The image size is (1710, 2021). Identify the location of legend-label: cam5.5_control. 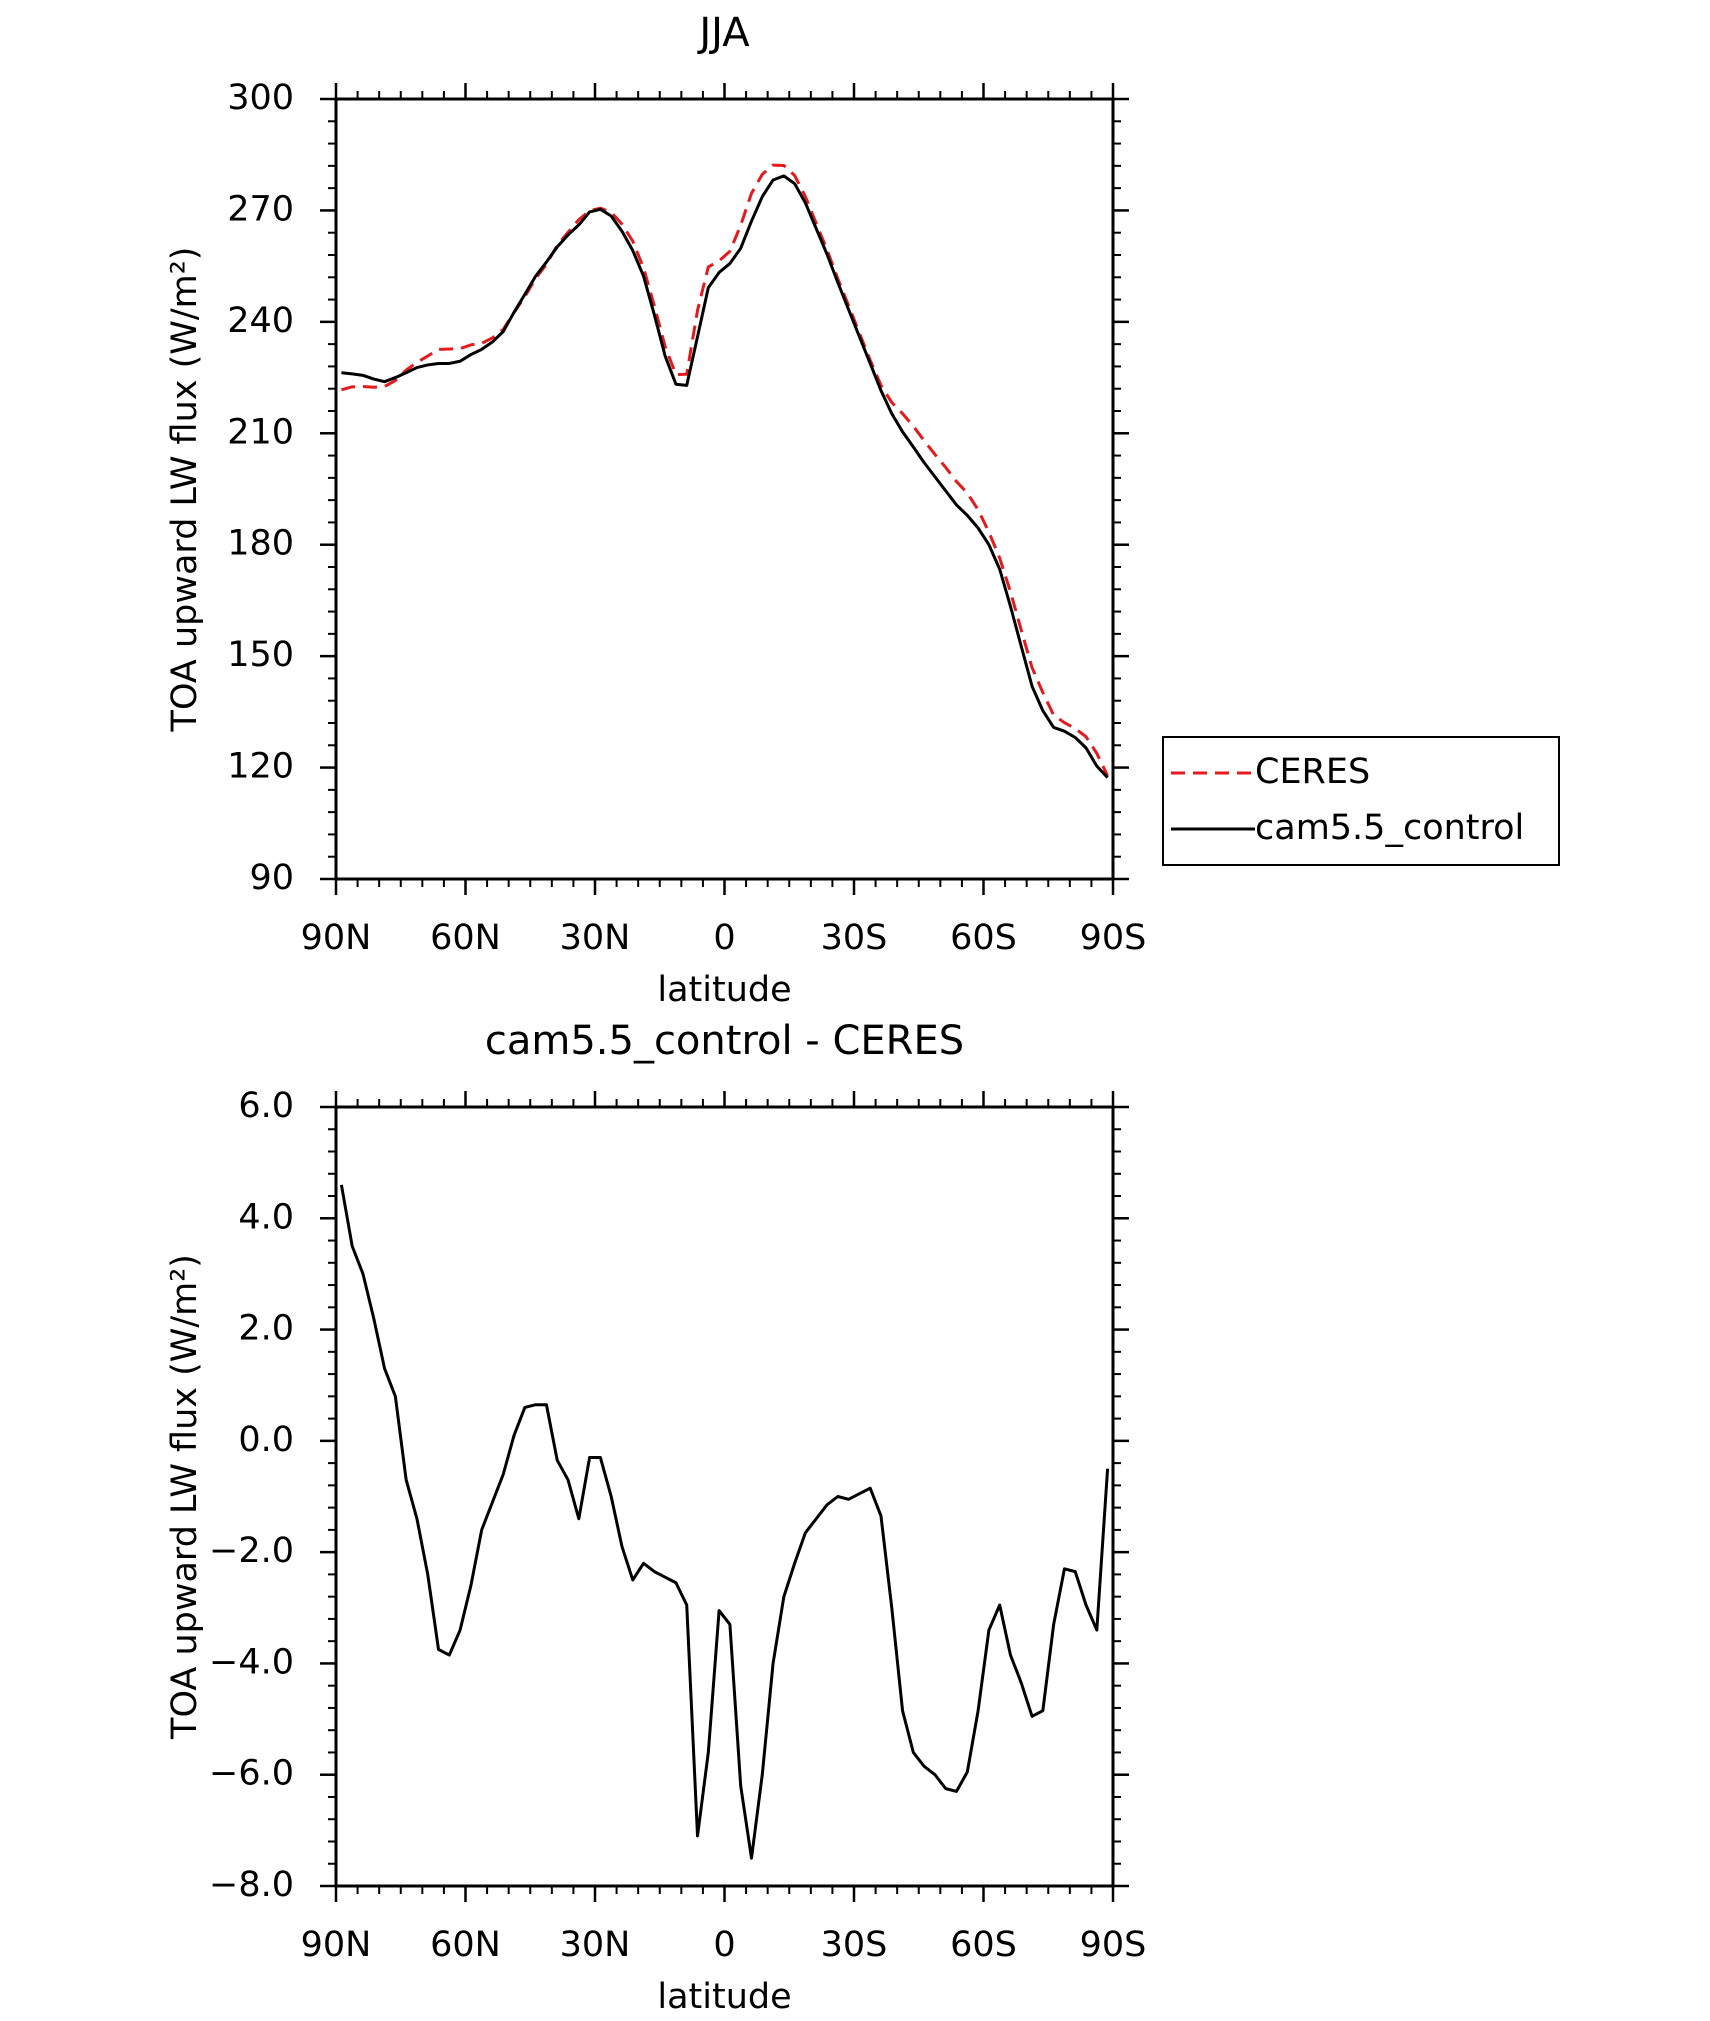
(1389, 828).